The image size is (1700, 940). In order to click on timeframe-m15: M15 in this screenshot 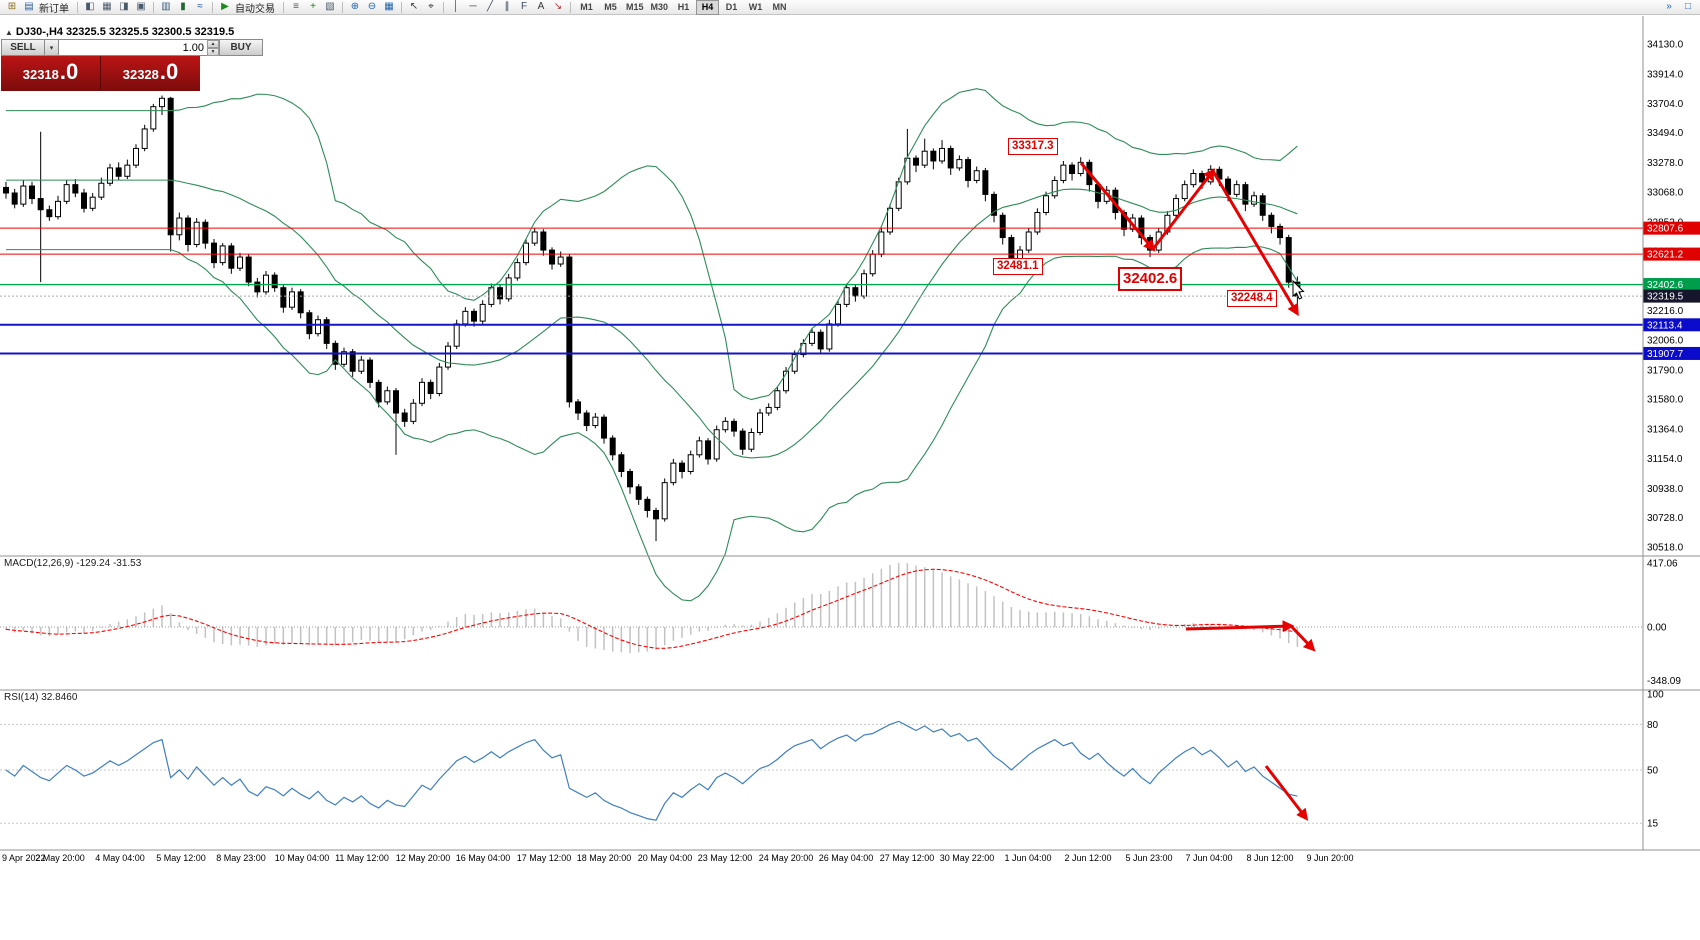, I will do `click(635, 7)`.